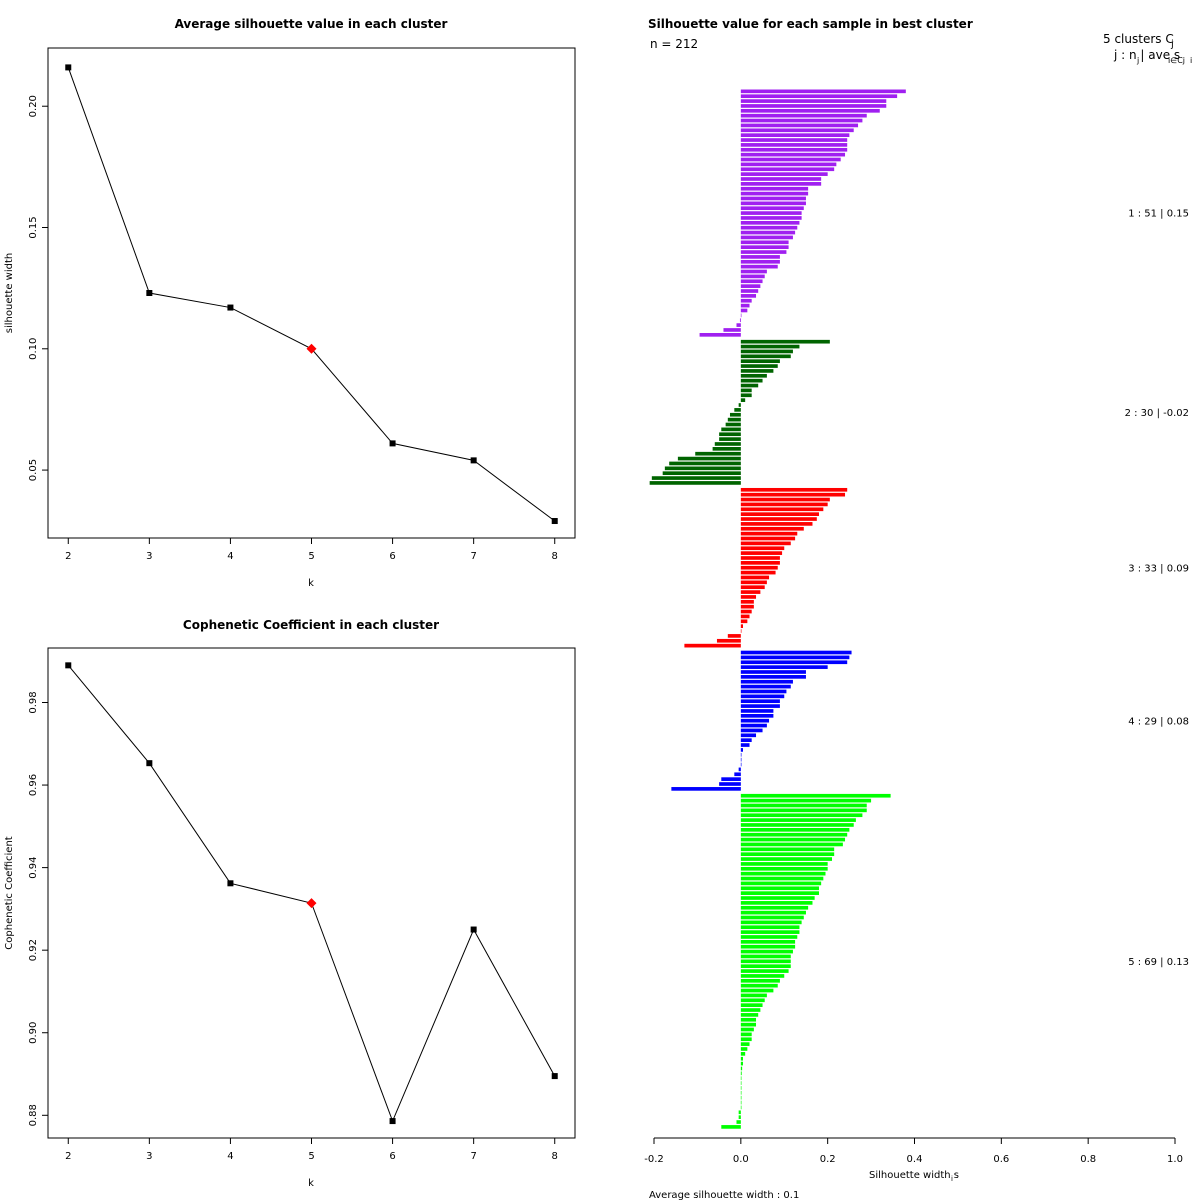  What do you see at coordinates (311, 24) in the screenshot?
I see `chart1-title: Average silhouette value in each cluster` at bounding box center [311, 24].